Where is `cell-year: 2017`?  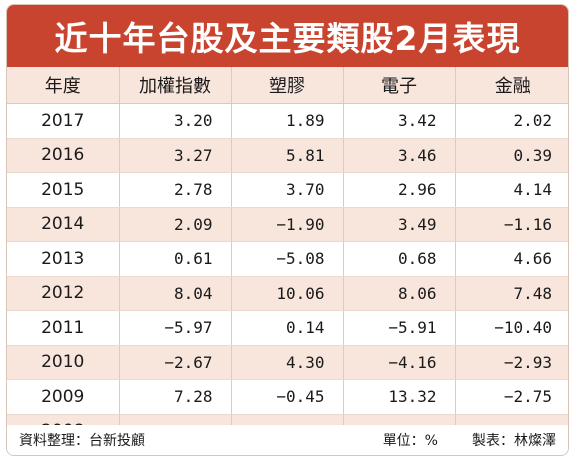
cell-year: 2017 is located at coordinates (63, 121).